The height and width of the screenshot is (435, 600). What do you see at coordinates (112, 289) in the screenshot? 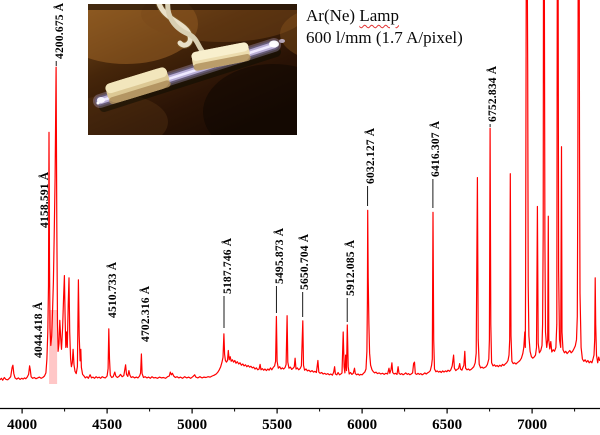
I see `peak-wavelength-label: 4510.733 Å` at bounding box center [112, 289].